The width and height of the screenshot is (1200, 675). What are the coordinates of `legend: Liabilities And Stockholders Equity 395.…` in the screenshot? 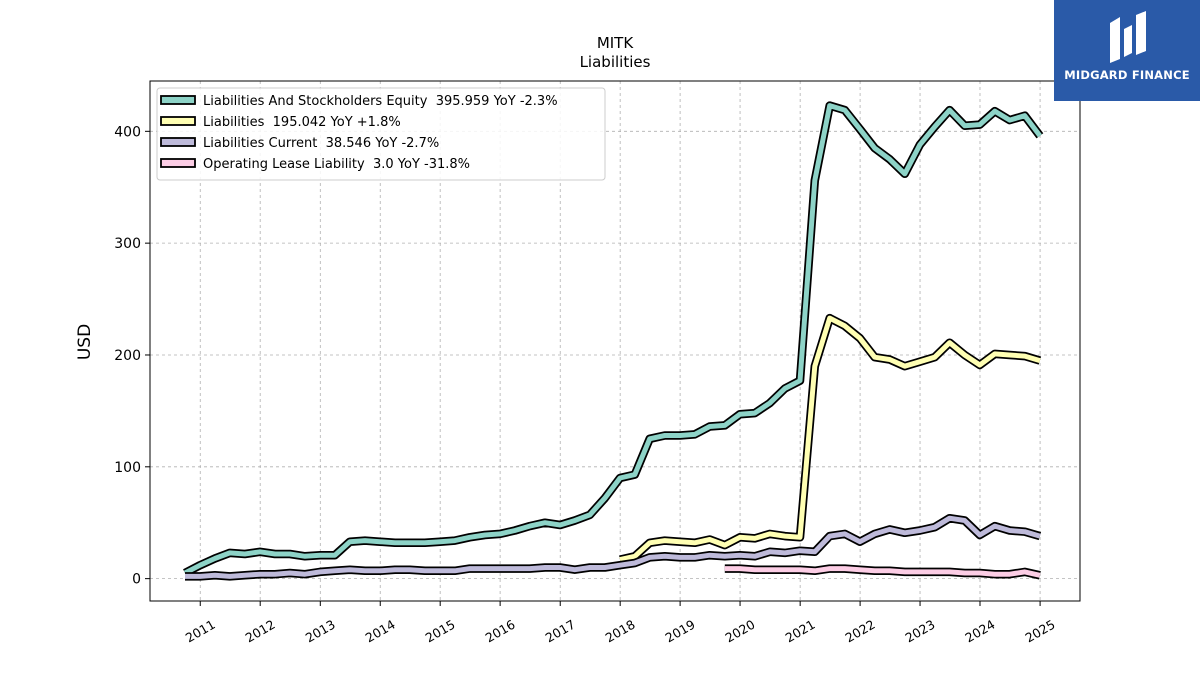 It's located at (381, 134).